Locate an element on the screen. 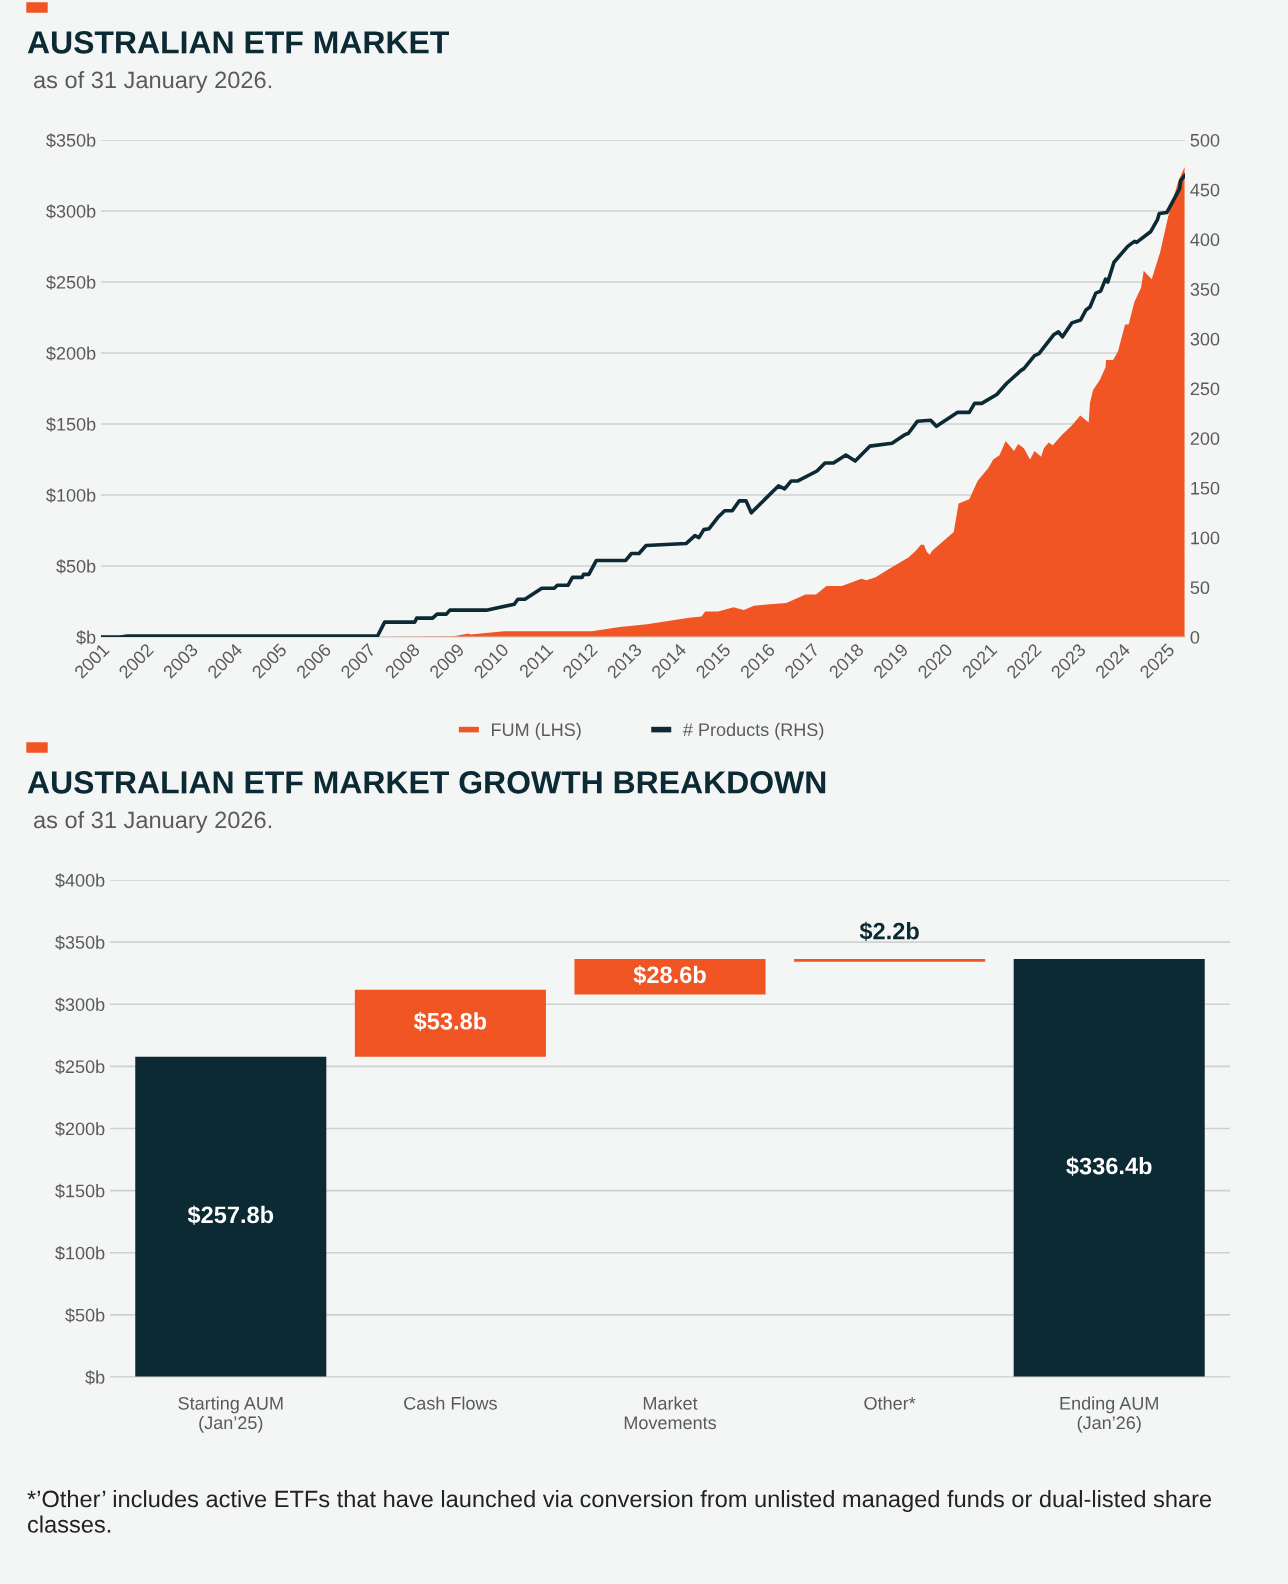 The image size is (1288, 1584). data-label: $53.8b is located at coordinates (450, 1021).